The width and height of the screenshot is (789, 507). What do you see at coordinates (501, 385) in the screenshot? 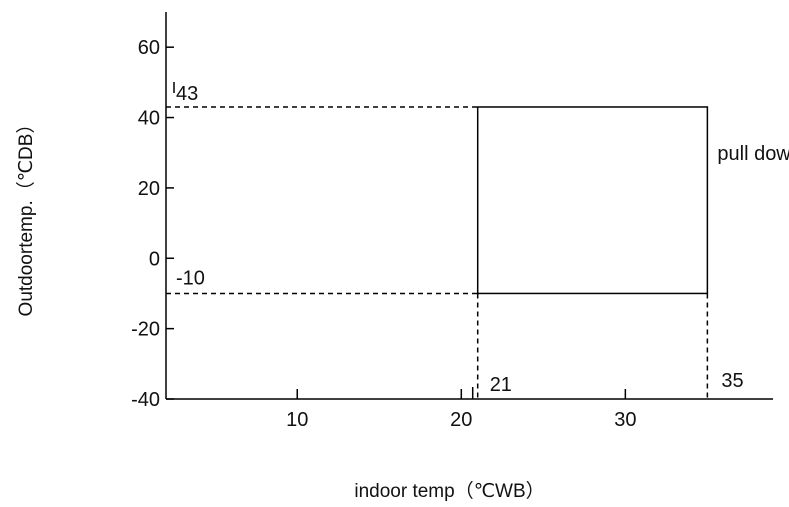
I see `annotation-21: 21` at bounding box center [501, 385].